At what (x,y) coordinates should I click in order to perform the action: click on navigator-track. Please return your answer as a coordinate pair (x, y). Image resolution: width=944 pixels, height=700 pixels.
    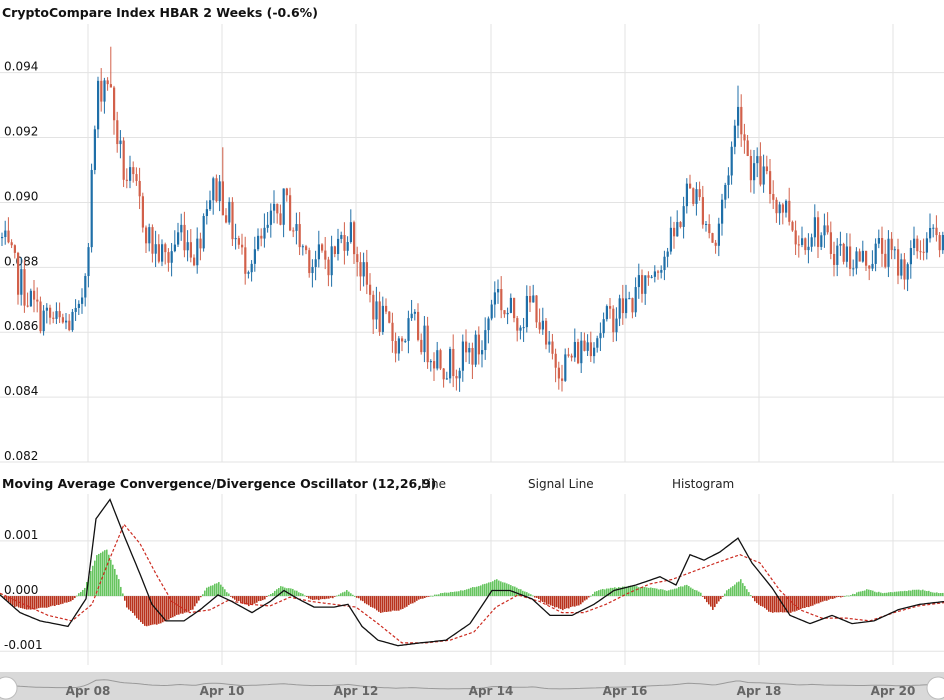
    Looking at the image, I should click on (472, 686).